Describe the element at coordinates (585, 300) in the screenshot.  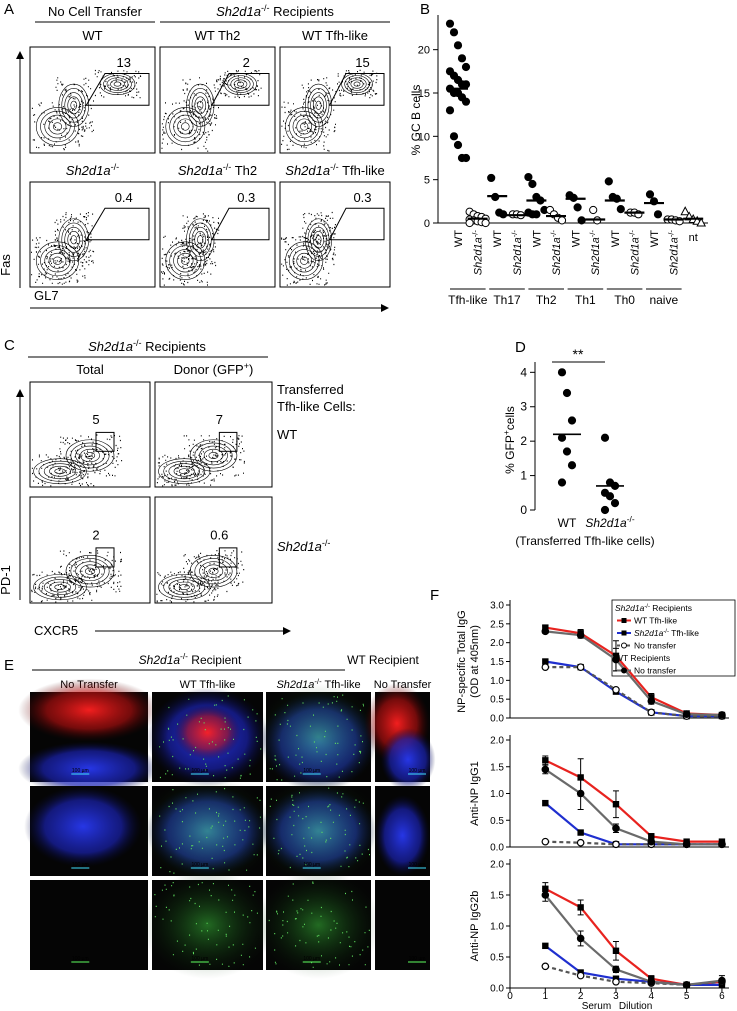
I see `group-label: Th1` at that location.